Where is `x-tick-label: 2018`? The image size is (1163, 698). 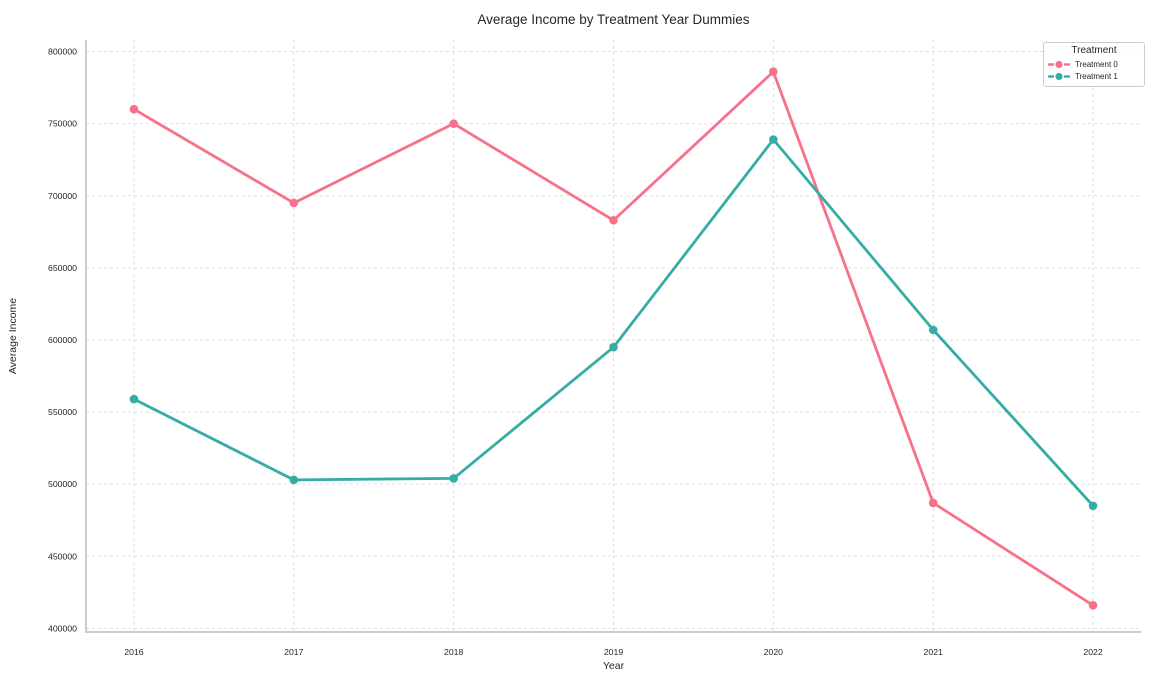 x-tick-label: 2018 is located at coordinates (453, 652).